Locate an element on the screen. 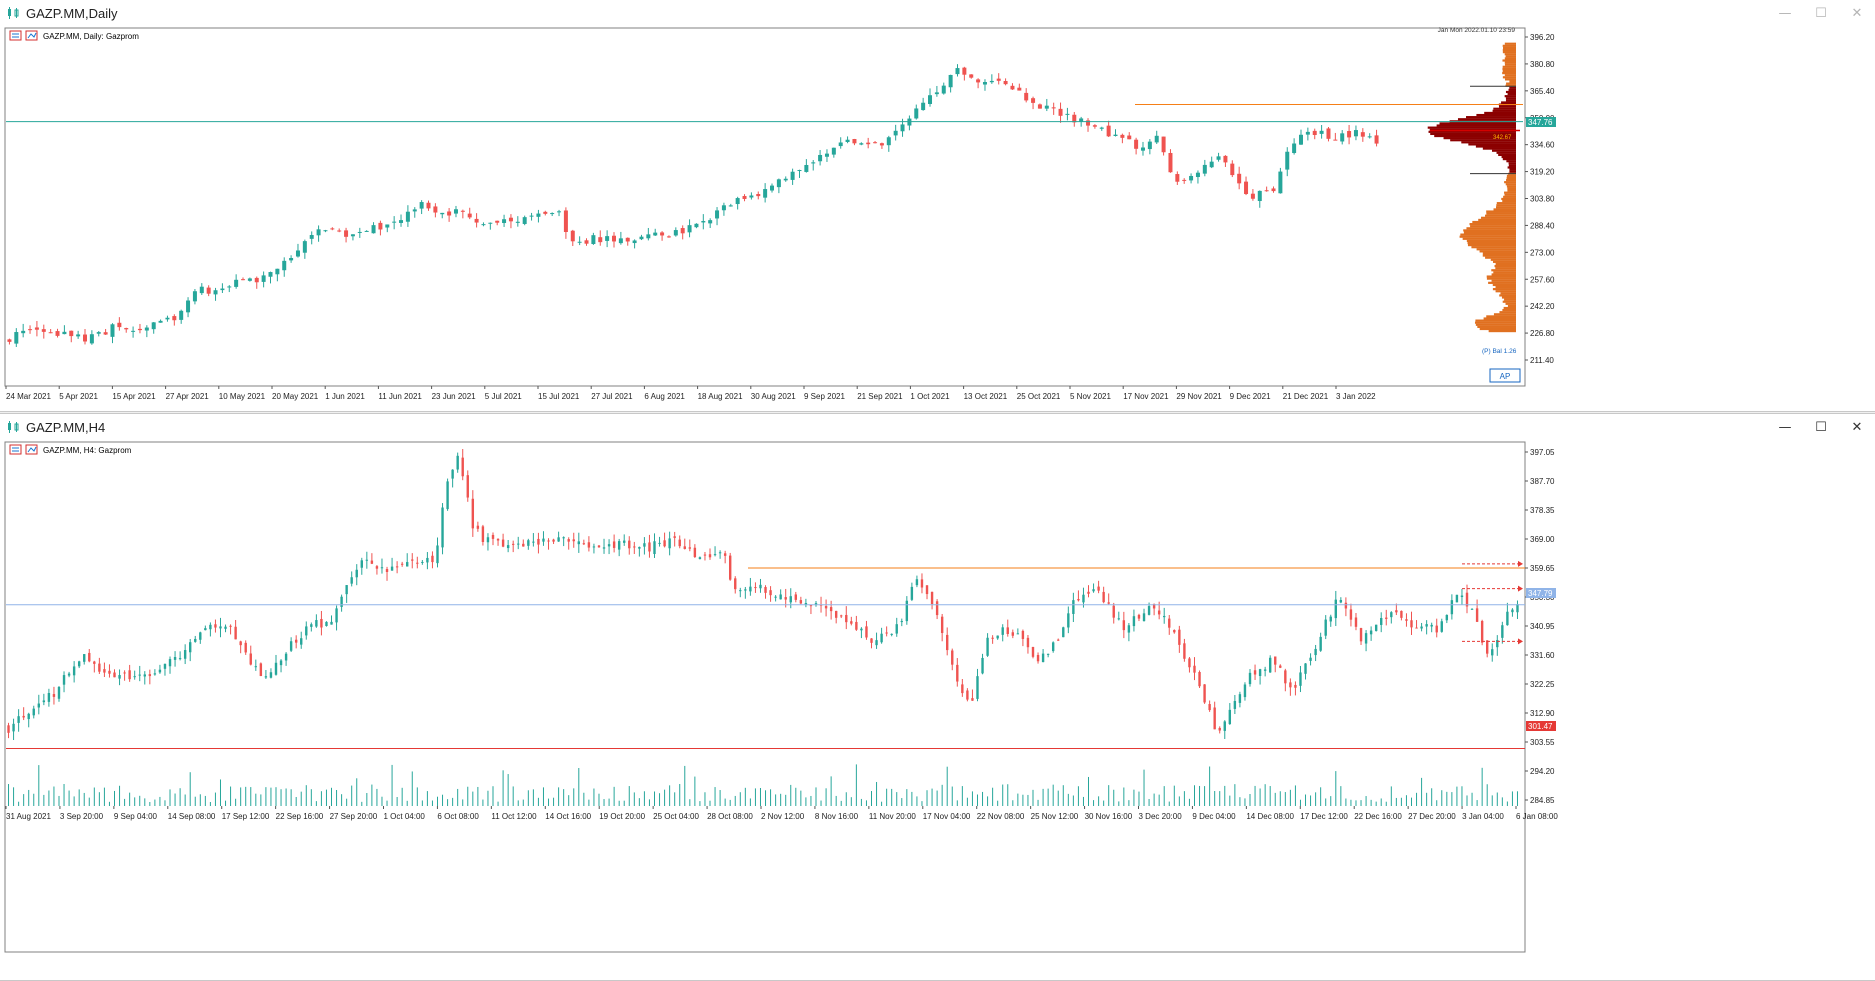 The height and width of the screenshot is (981, 1875). time-tick-label: 19 Oct 20:00 is located at coordinates (622, 816).